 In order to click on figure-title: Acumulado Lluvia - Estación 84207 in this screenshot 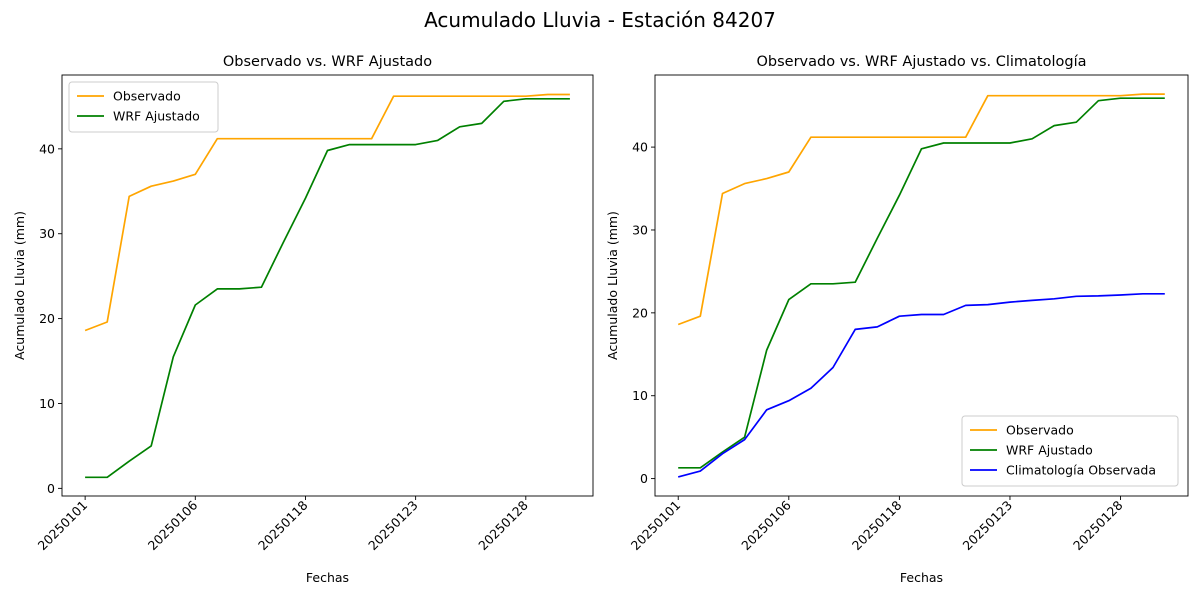, I will do `click(600, 20)`.